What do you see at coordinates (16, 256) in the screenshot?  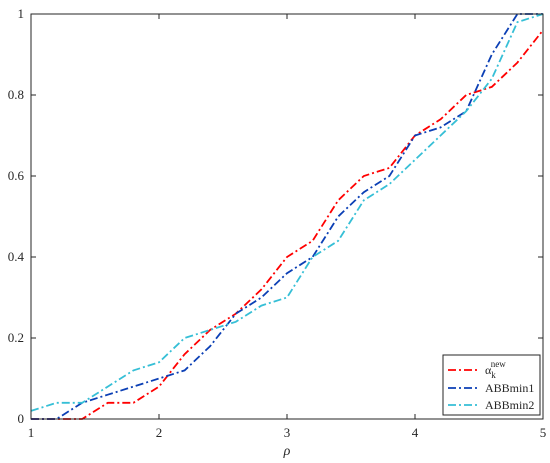 I see `y-tick-label: 0.4` at bounding box center [16, 256].